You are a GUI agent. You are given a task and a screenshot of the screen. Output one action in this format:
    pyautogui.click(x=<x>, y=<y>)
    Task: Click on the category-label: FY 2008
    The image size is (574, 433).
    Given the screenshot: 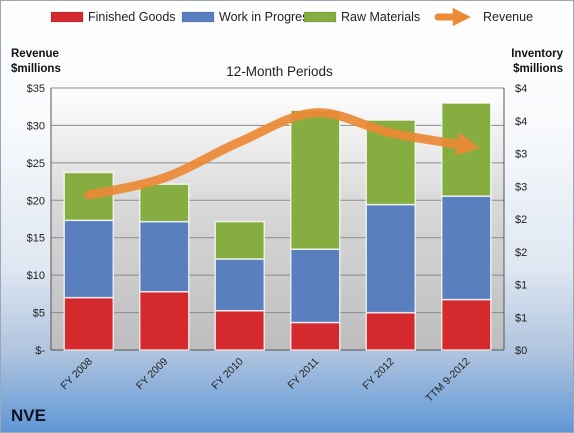 What is the action you would take?
    pyautogui.click(x=76, y=374)
    